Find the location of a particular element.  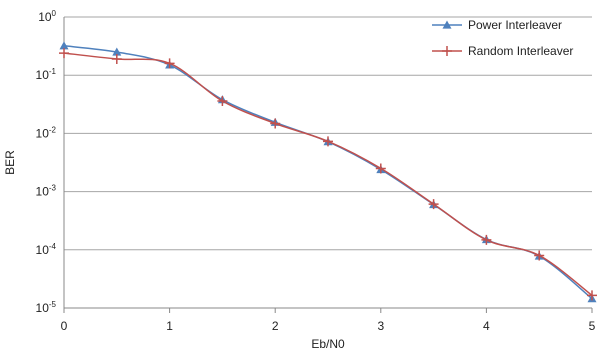

legend-item-random-interleaver: Random Interleaver is located at coordinates (502, 51).